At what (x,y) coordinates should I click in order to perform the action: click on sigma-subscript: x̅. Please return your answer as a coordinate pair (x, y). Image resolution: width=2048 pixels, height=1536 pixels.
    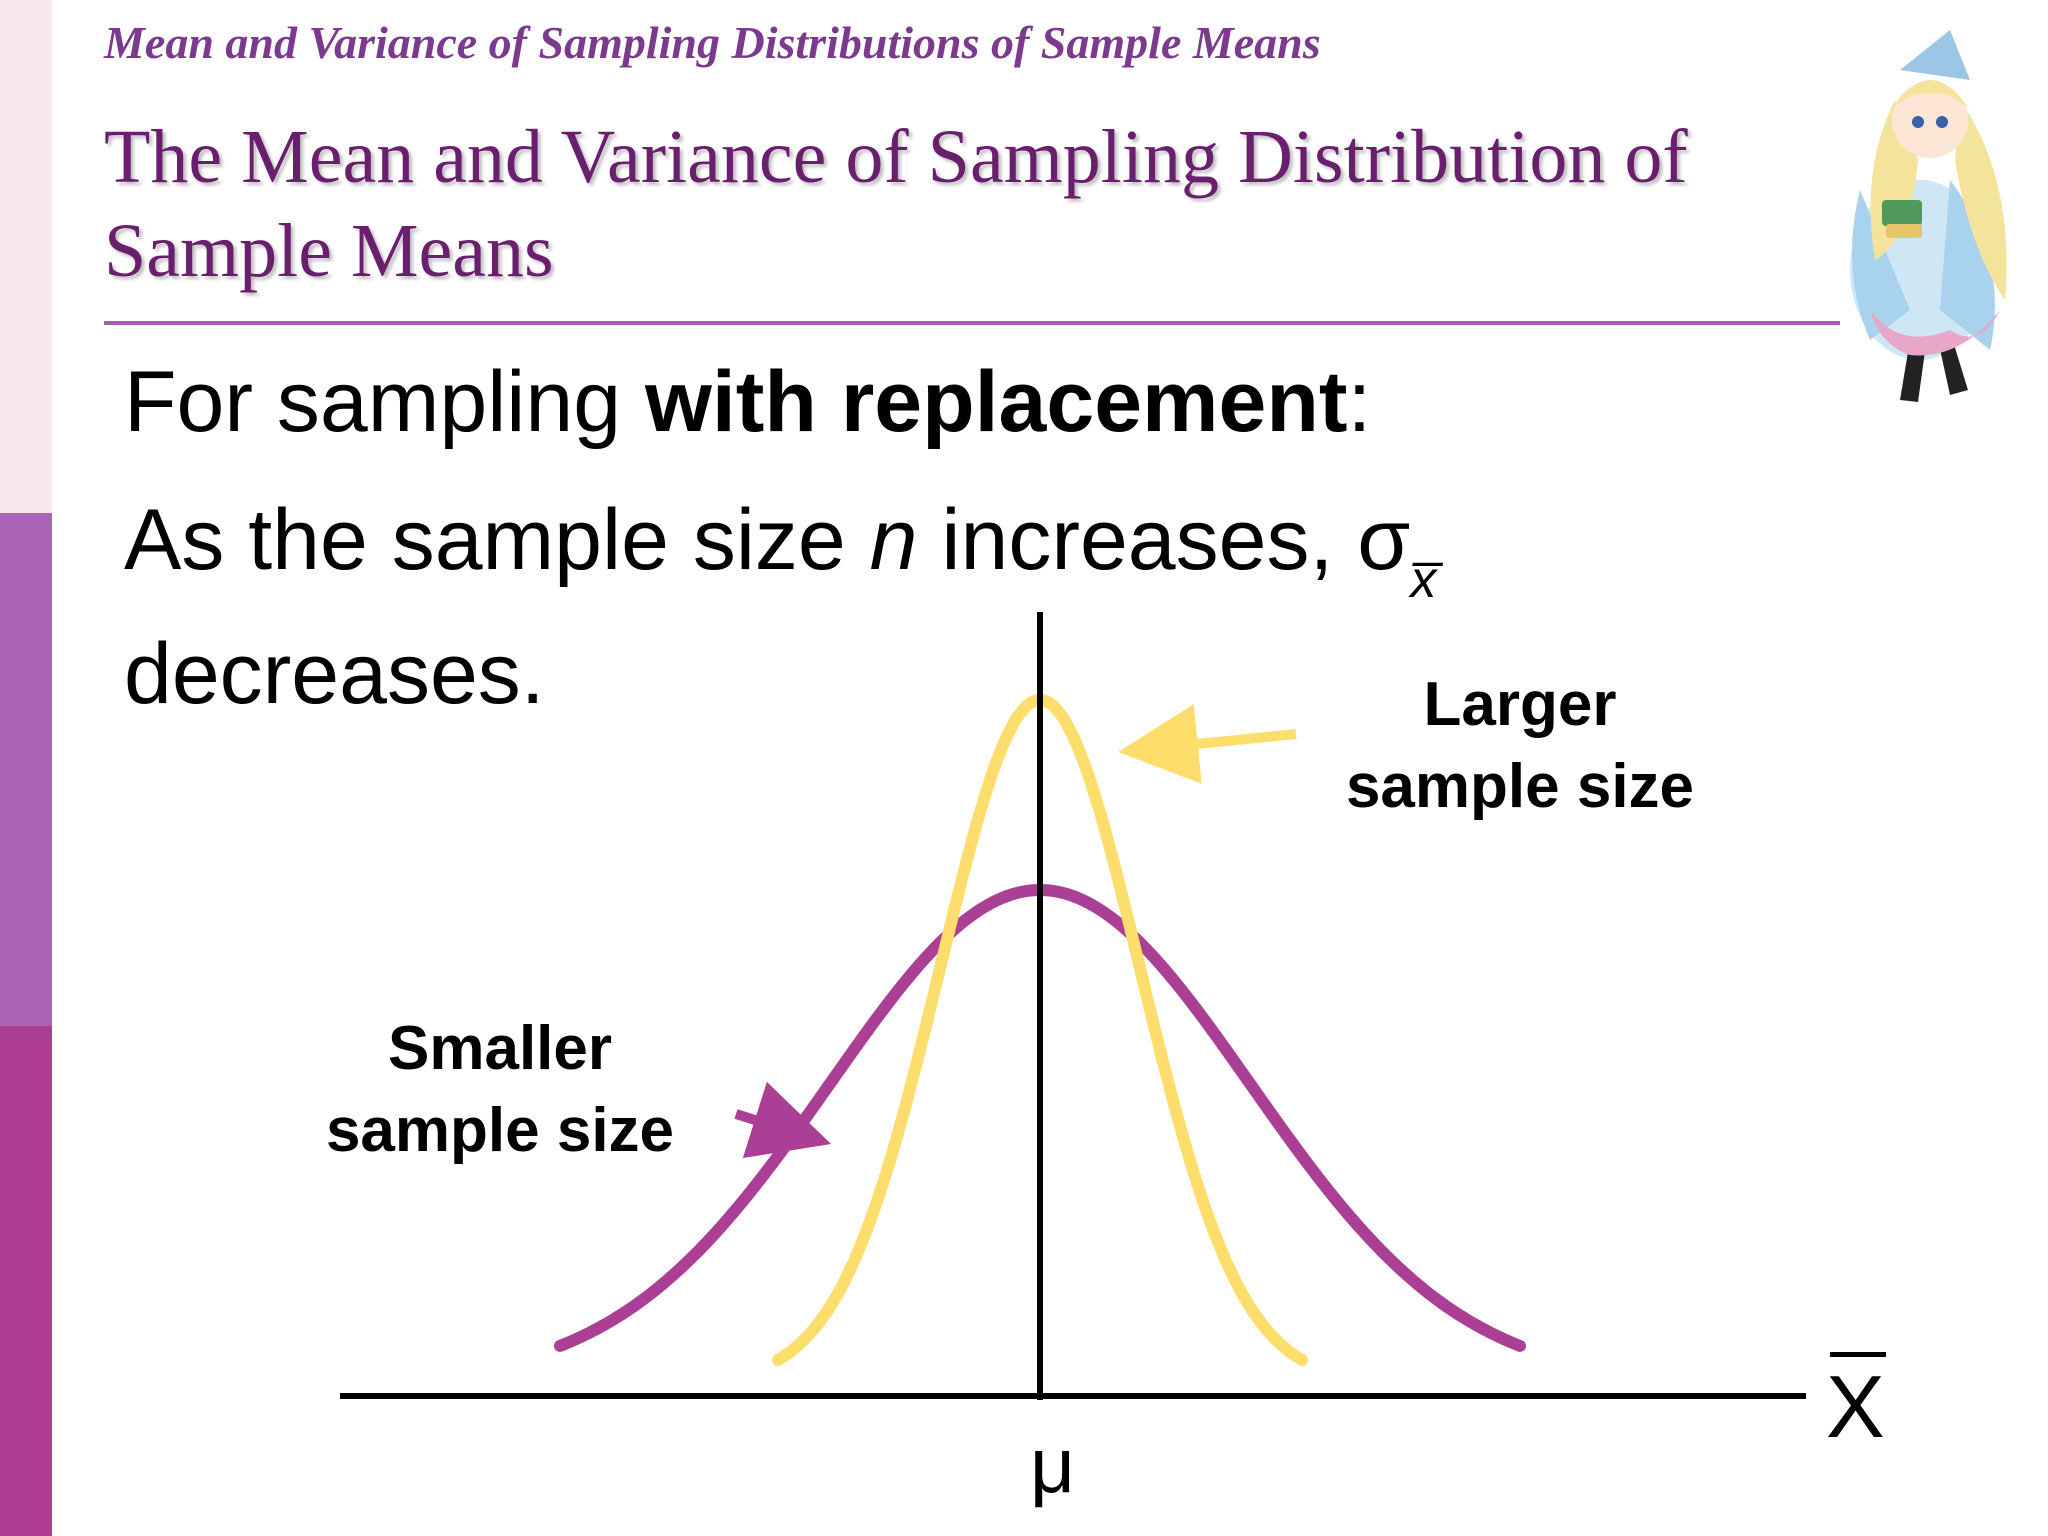
    Looking at the image, I should click on (1423, 580).